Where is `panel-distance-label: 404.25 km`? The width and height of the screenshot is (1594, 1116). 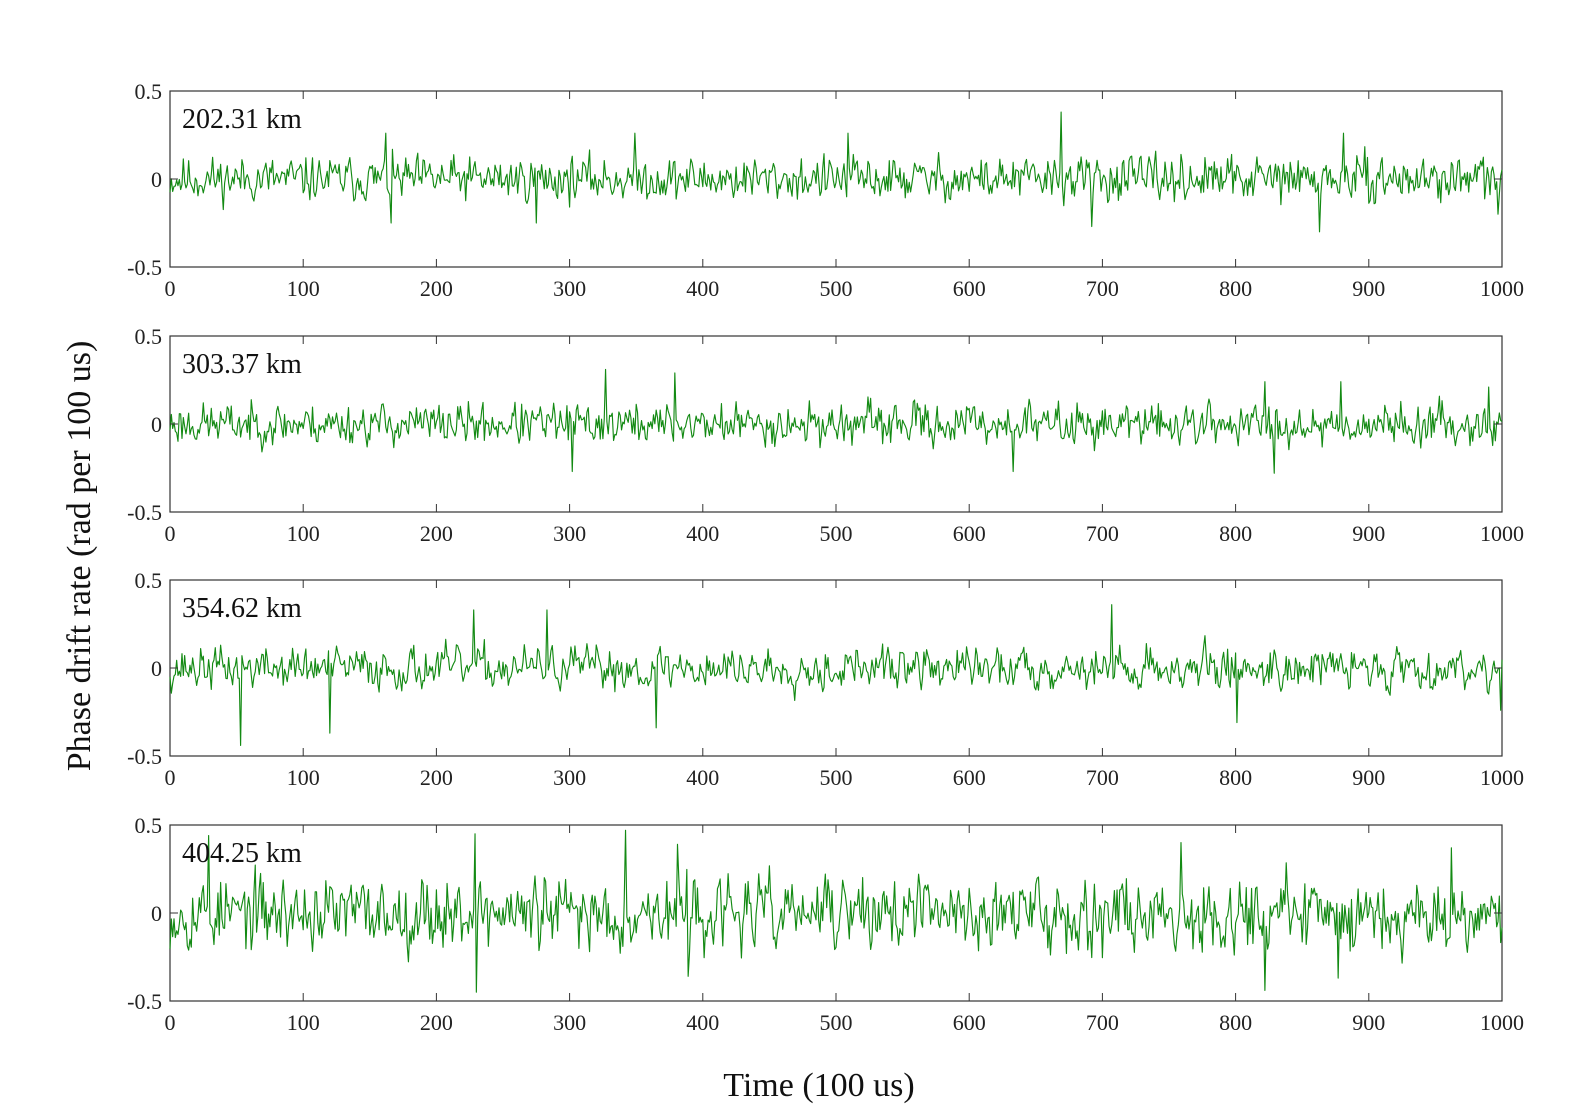
panel-distance-label: 404.25 km is located at coordinates (242, 853).